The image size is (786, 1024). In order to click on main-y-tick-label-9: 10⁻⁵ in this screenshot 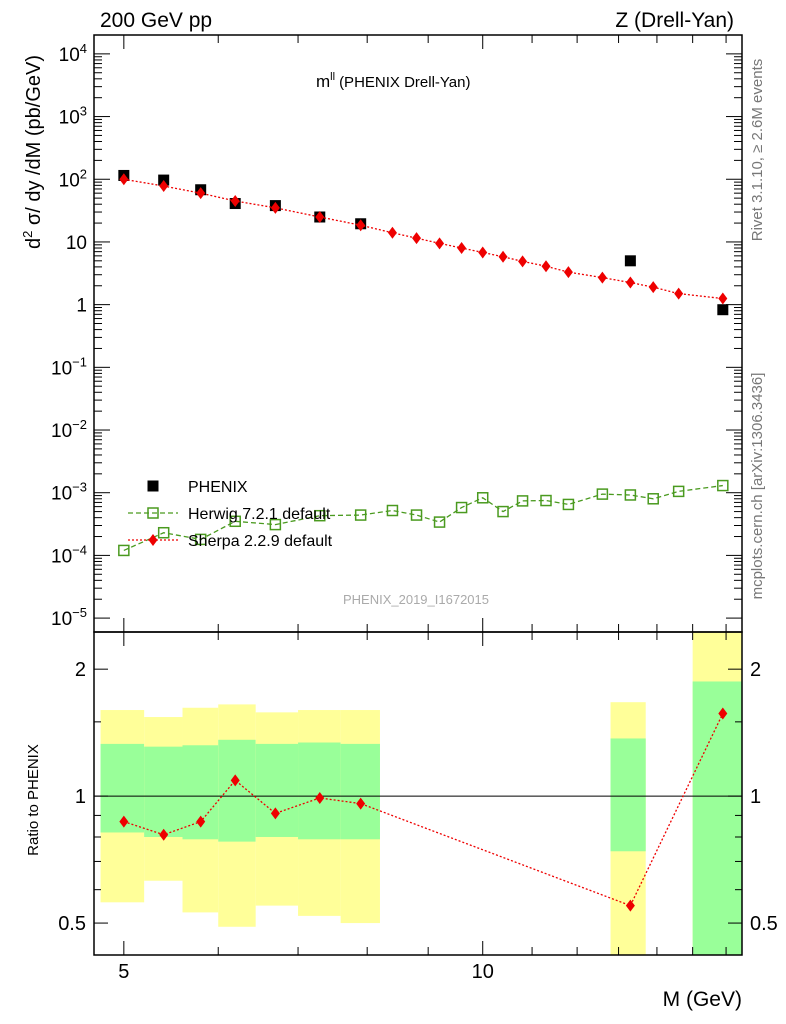, I will do `click(69, 617)`.